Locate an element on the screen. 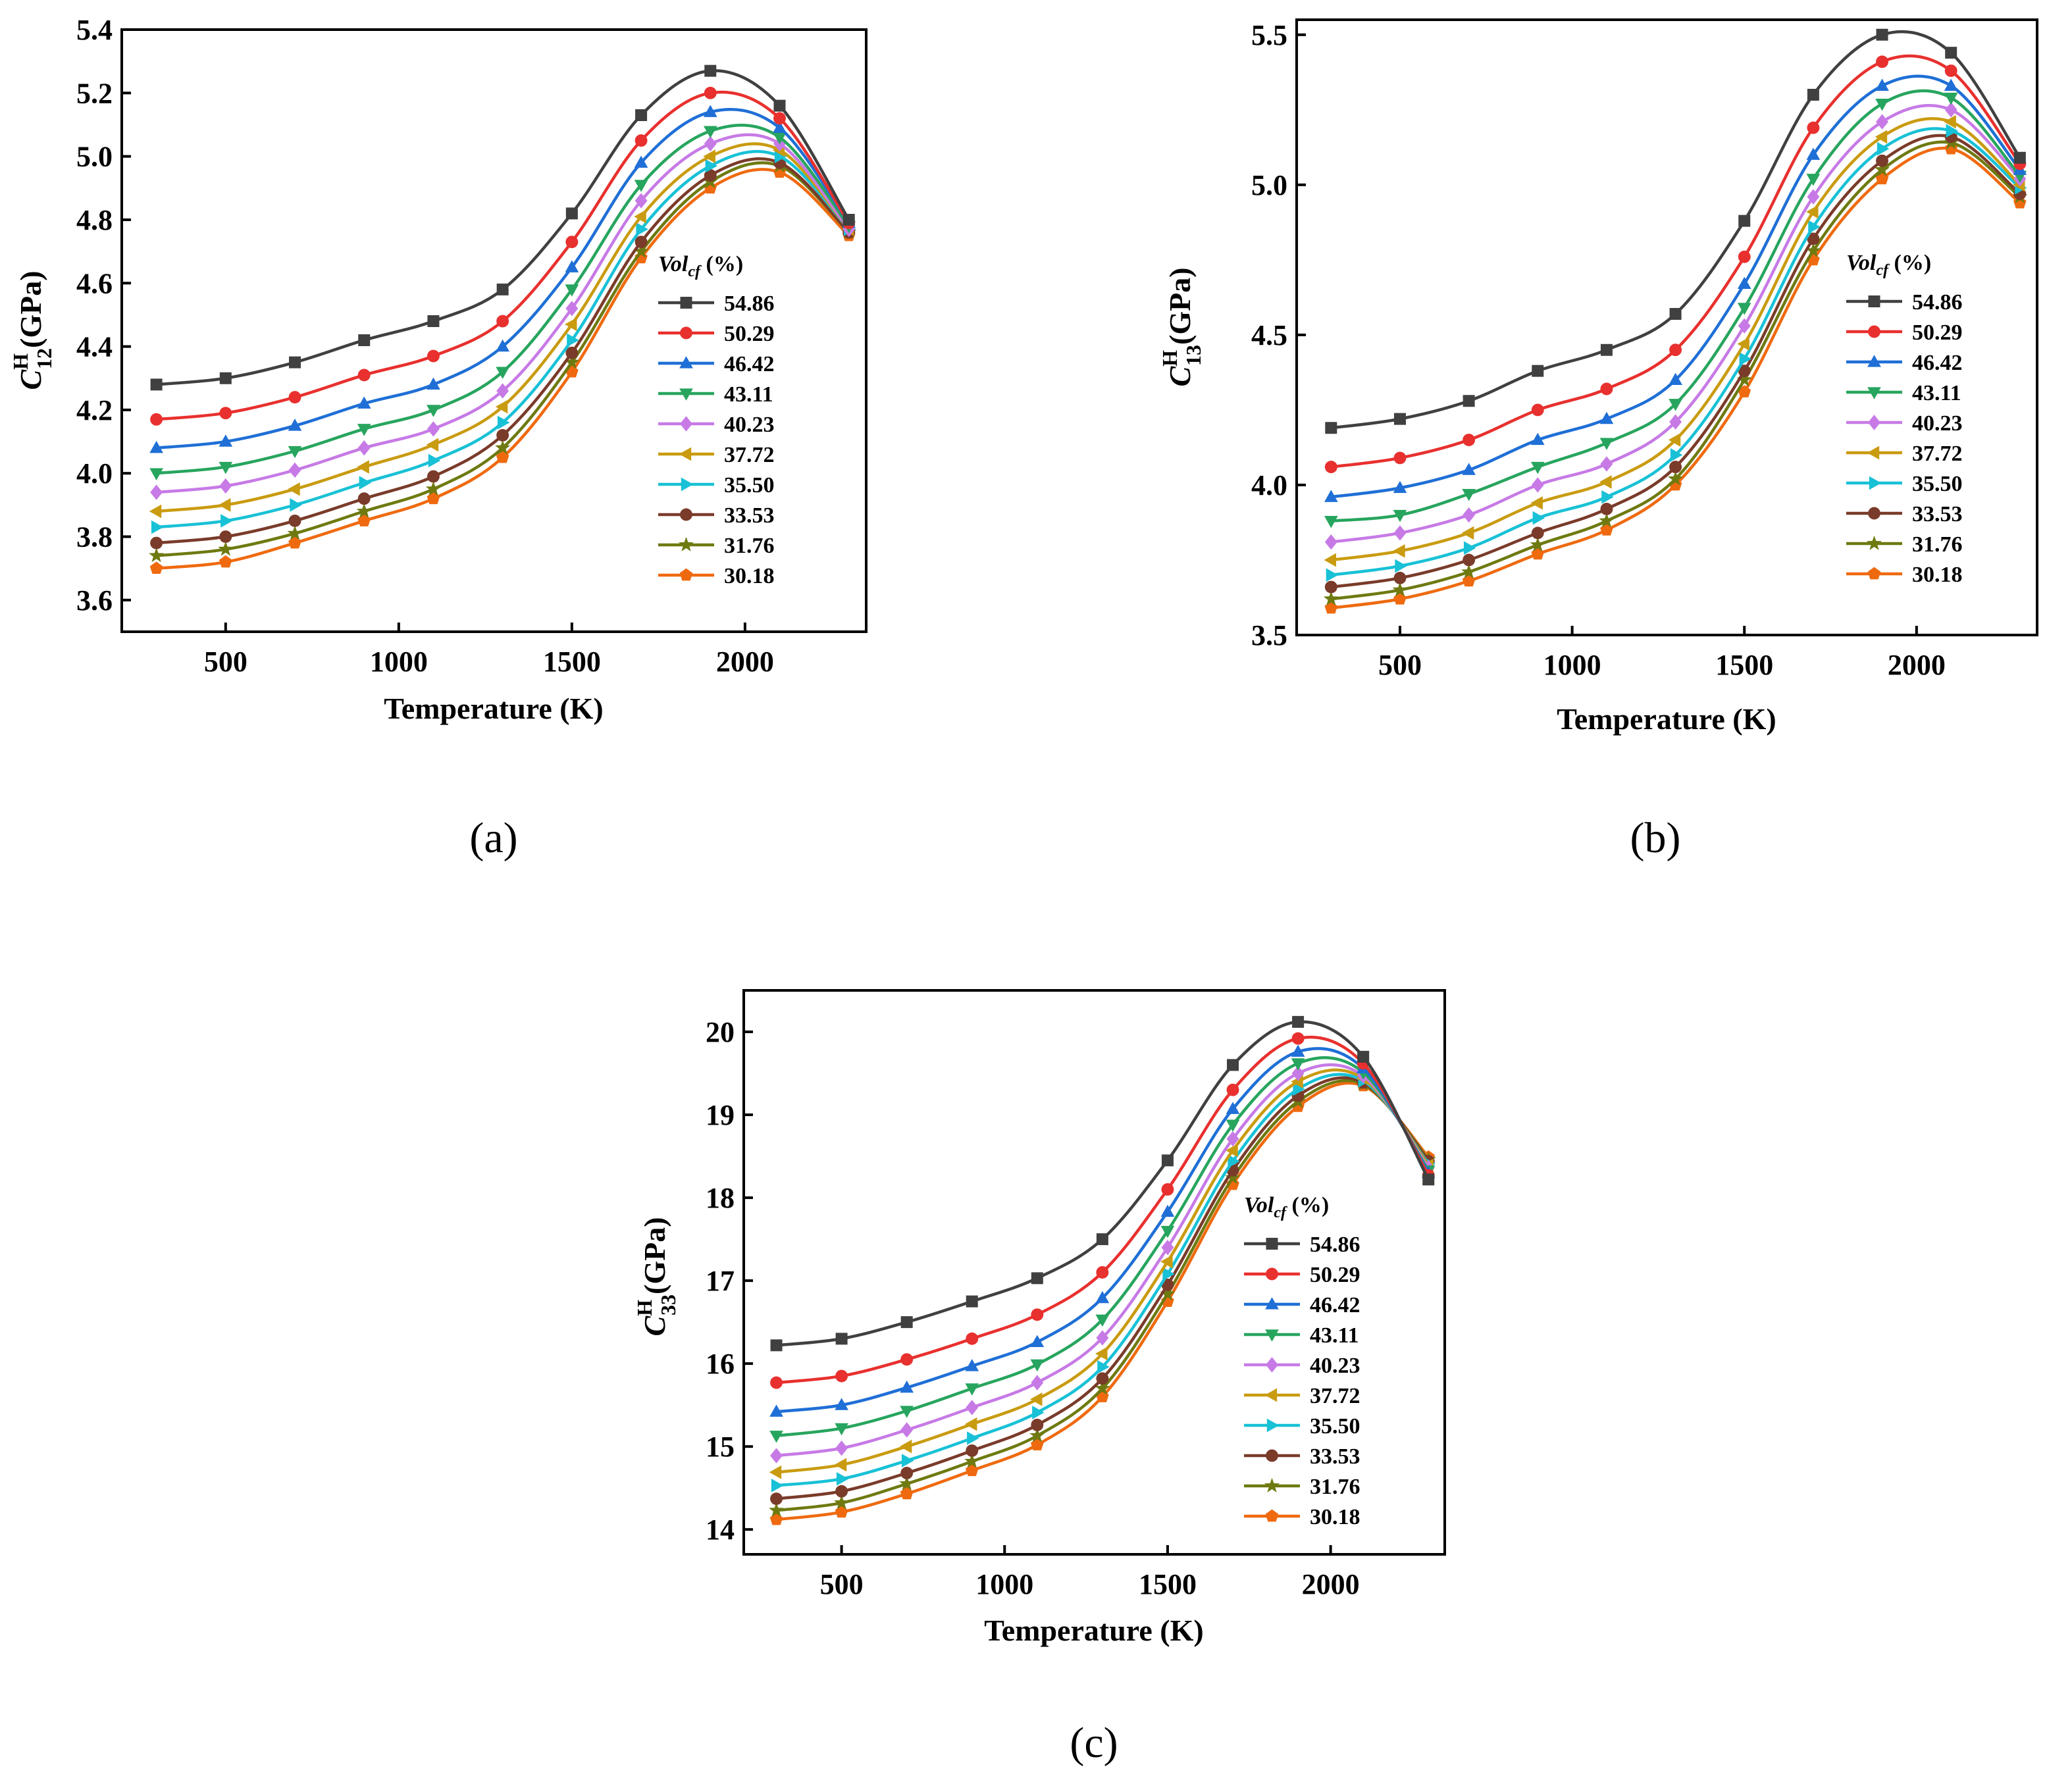  legend-label: 50.29 is located at coordinates (749, 334).